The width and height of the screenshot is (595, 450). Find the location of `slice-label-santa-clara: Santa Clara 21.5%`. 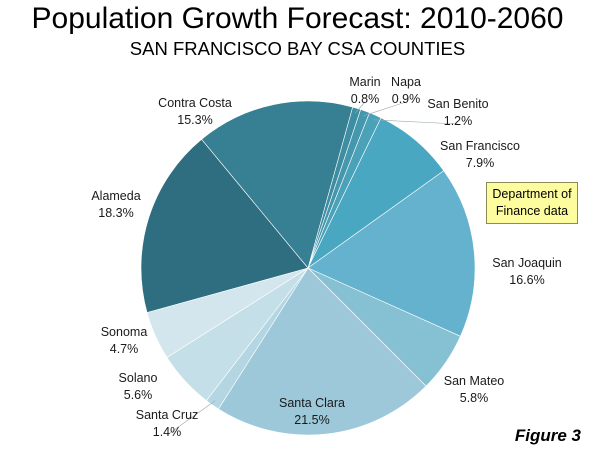

slice-label-santa-clara: Santa Clara 21.5% is located at coordinates (312, 411).